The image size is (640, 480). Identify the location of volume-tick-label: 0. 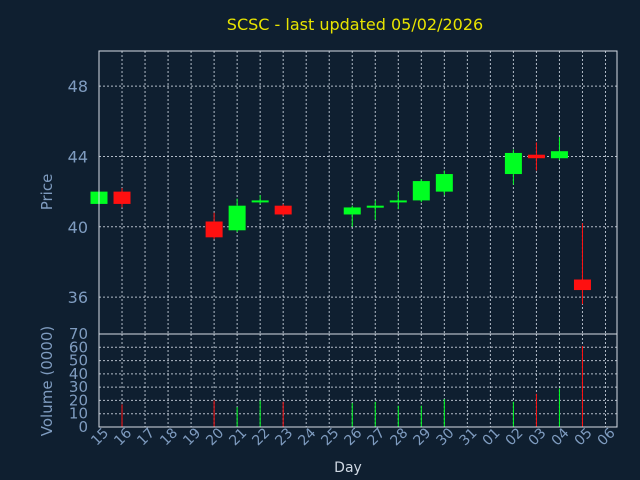
(83, 427).